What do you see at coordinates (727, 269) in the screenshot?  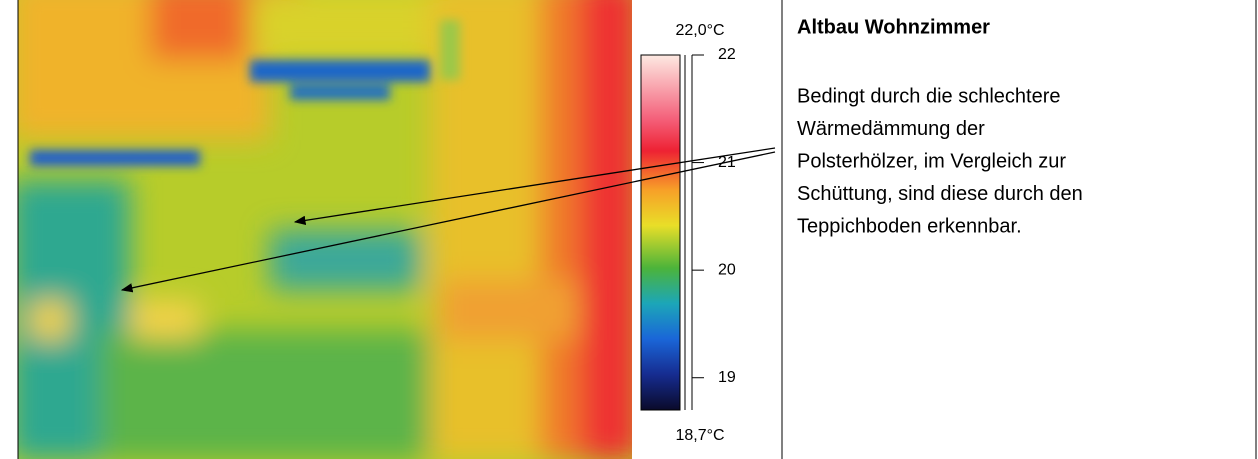 I see `tick-label: 20` at bounding box center [727, 269].